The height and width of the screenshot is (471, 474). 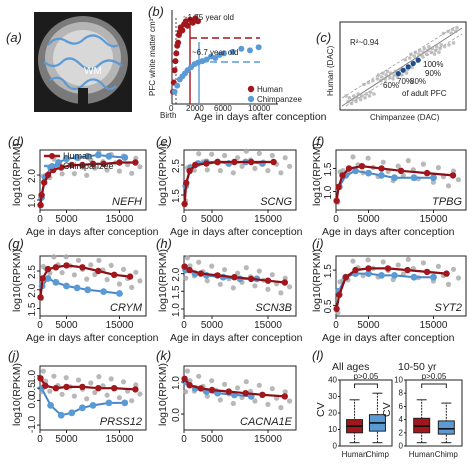 I want to click on boxplot-title-1: 10-50 yr, so click(x=417, y=367).